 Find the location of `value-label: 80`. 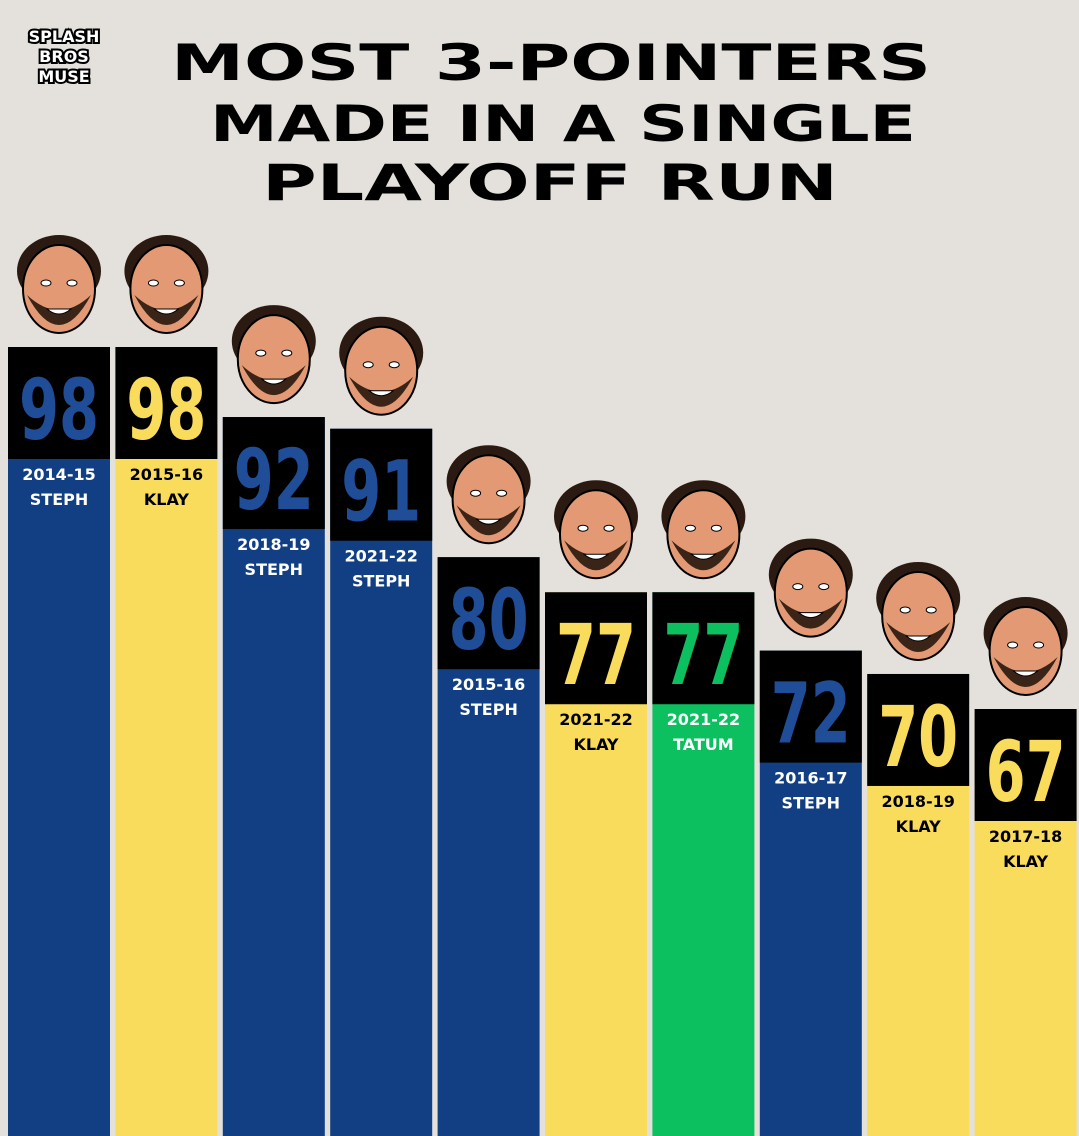

value-label: 80 is located at coordinates (489, 620).